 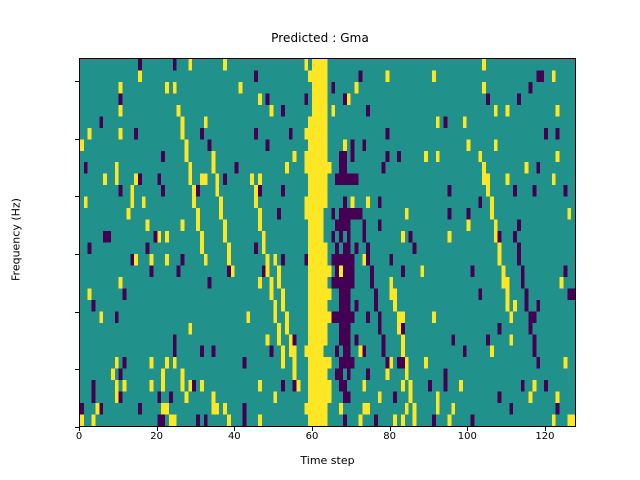 I want to click on x-tick-label: 120, so click(x=545, y=436).